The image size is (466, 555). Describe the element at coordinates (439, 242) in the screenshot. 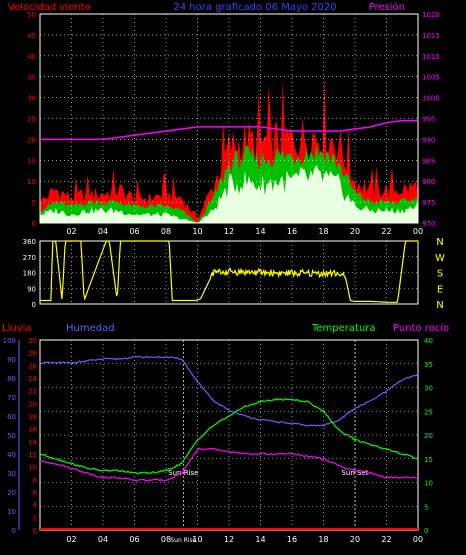

I see `compass-label: N` at that location.